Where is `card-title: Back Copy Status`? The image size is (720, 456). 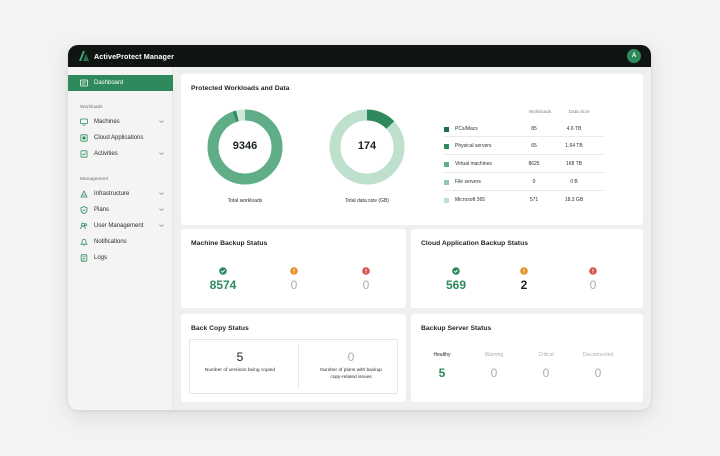 card-title: Back Copy Status is located at coordinates (220, 328).